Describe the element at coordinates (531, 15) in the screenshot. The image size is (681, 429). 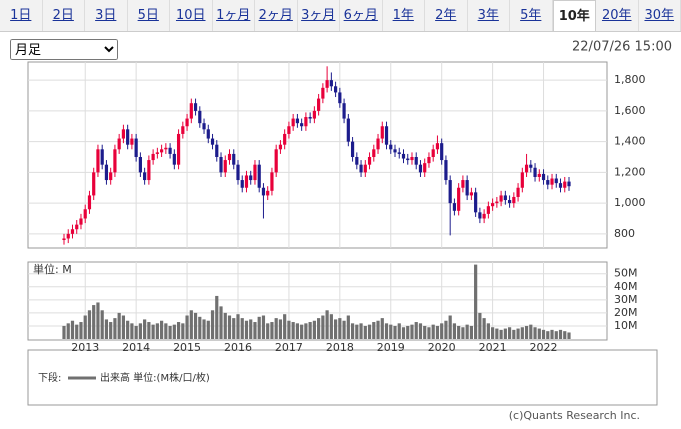
I see `period-tab: 5年` at that location.